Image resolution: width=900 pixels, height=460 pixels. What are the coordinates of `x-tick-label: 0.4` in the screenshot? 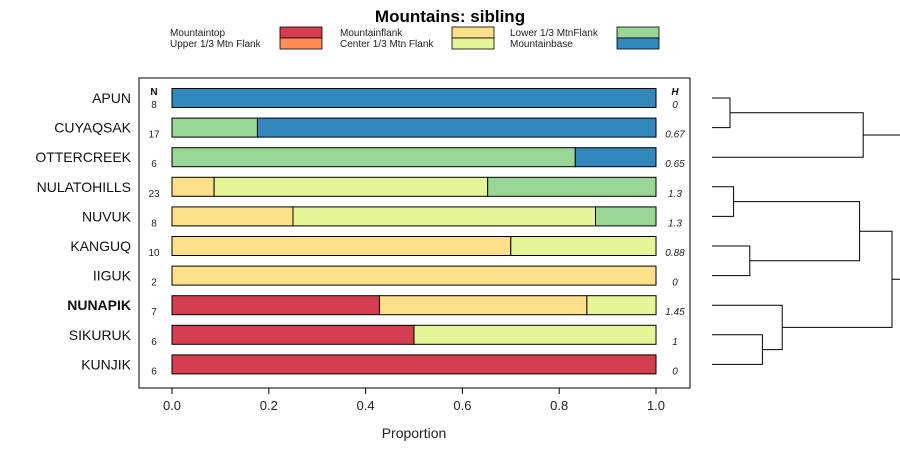 It's located at (366, 405).